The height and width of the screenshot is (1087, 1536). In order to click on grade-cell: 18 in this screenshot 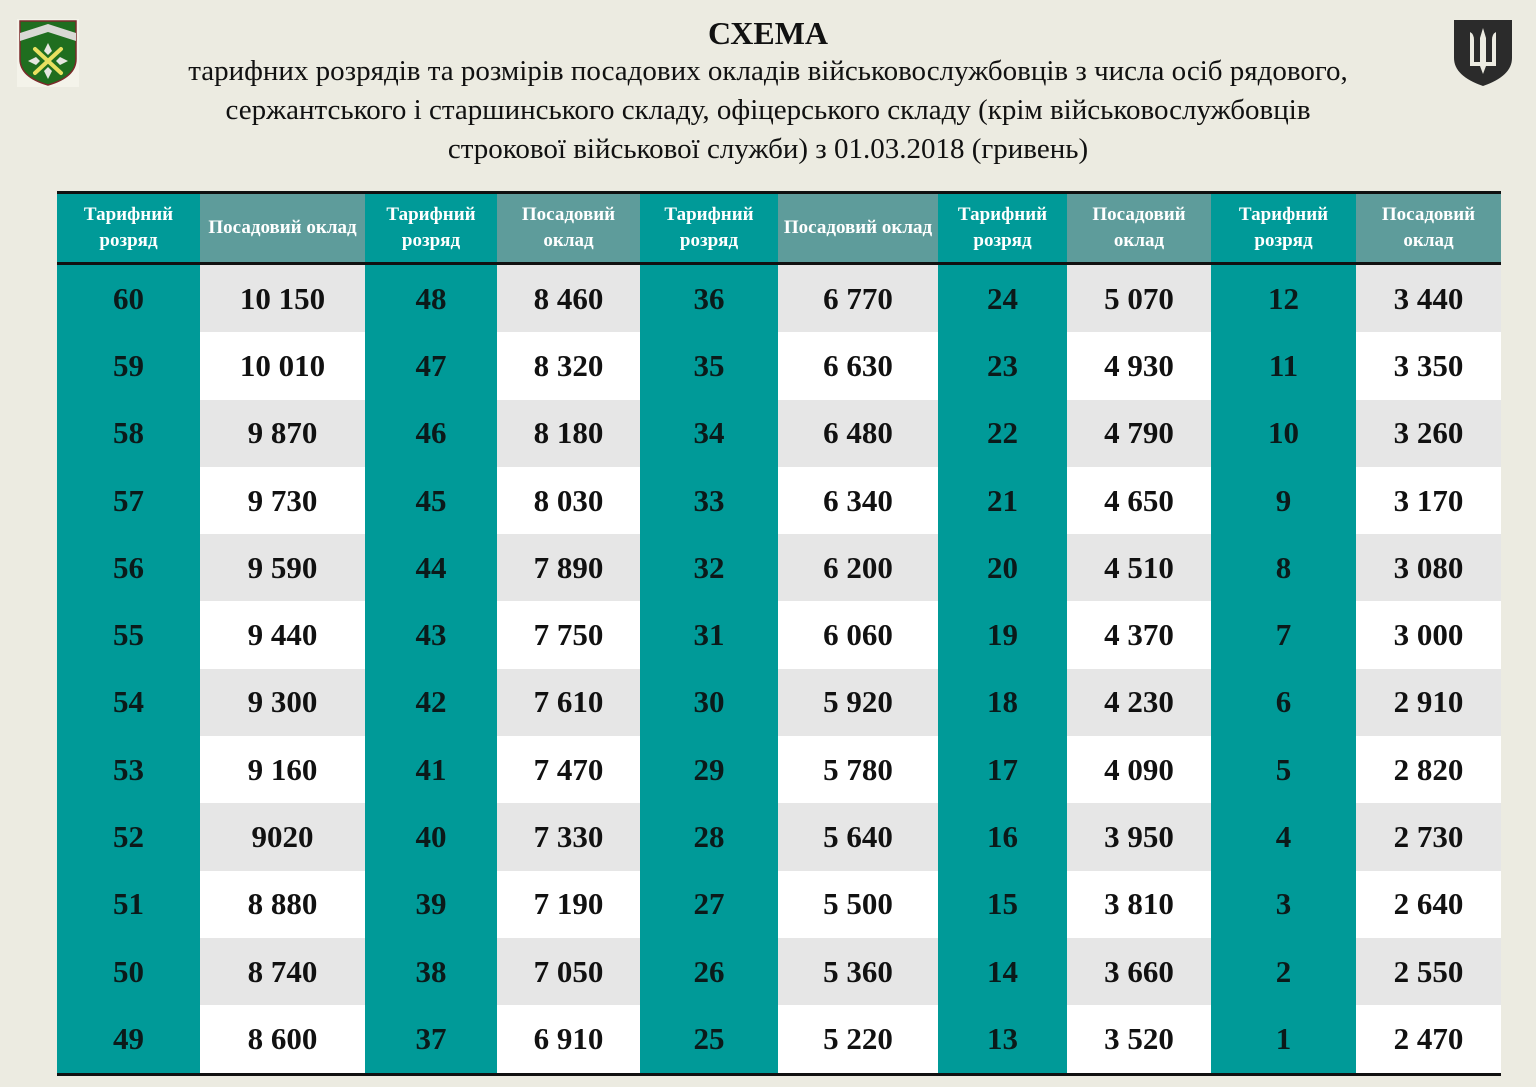, I will do `click(1002, 702)`.